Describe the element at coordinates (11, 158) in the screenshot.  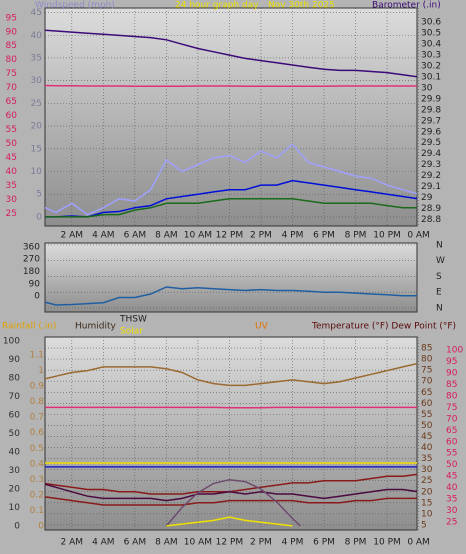
I see `y-tick-label: 45` at that location.